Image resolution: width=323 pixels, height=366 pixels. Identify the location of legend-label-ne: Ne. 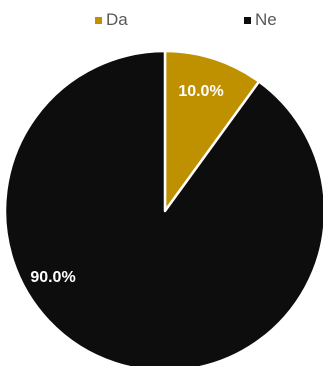
(266, 19).